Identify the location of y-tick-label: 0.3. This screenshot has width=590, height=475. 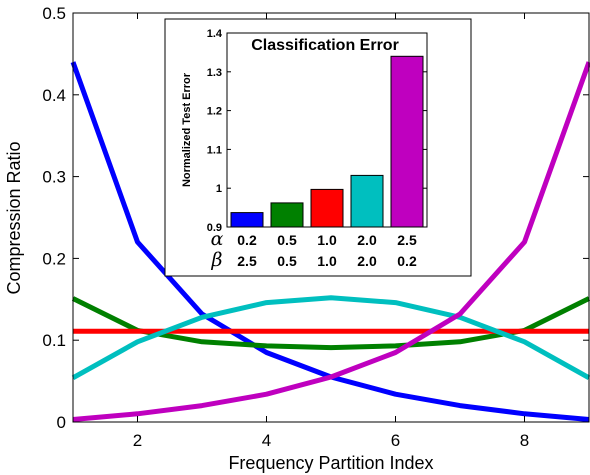
(54, 177).